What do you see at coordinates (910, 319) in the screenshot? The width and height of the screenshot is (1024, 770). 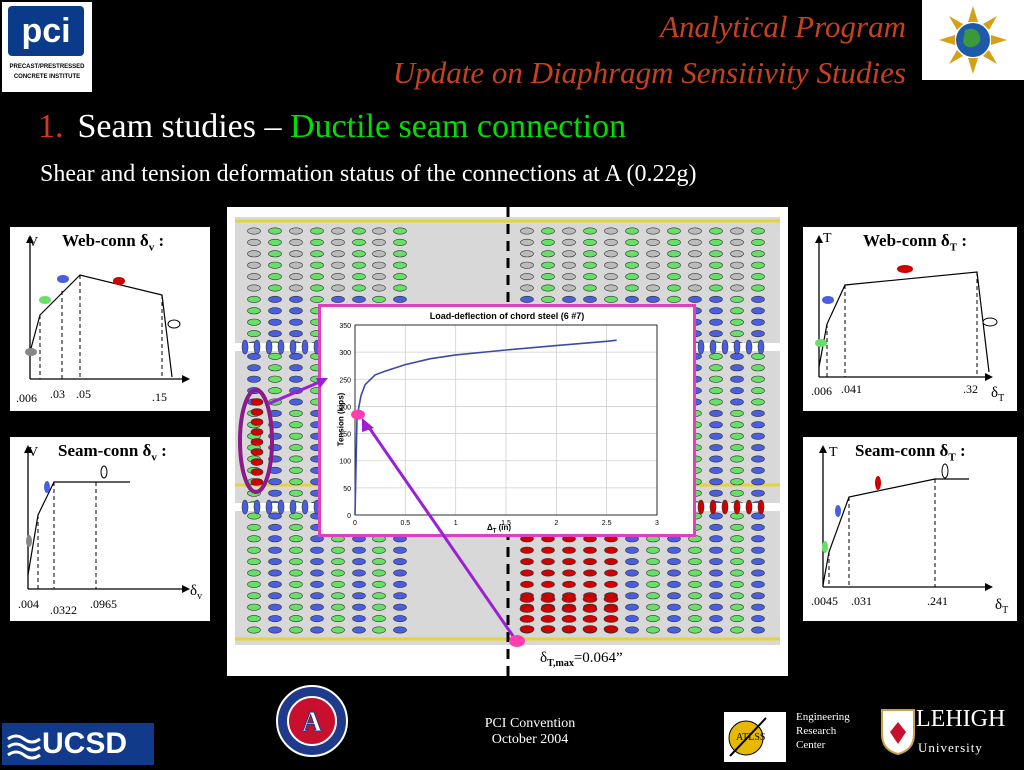 I see `web-tension-panel: Web-conn δT : T δT .006 .041 .32` at bounding box center [910, 319].